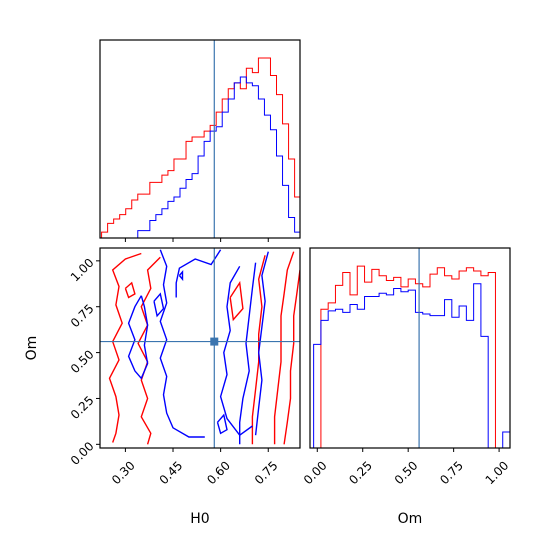 The image size is (550, 550). I want to click on om-hist-frame, so click(410, 348).